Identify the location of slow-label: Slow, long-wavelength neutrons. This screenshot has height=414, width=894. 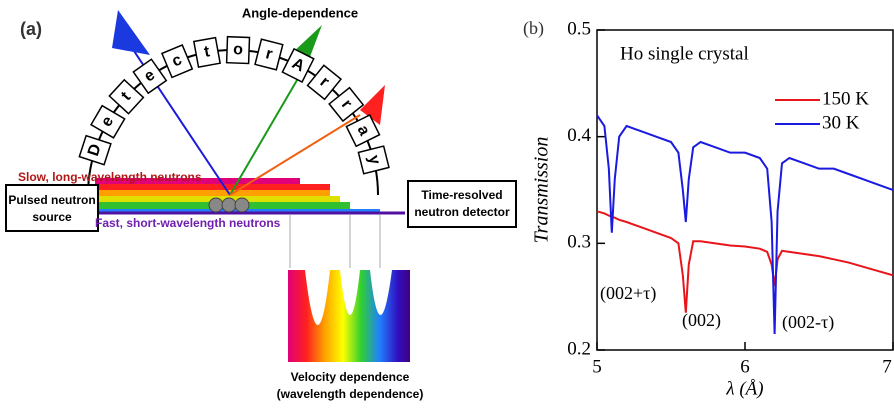
(110, 177).